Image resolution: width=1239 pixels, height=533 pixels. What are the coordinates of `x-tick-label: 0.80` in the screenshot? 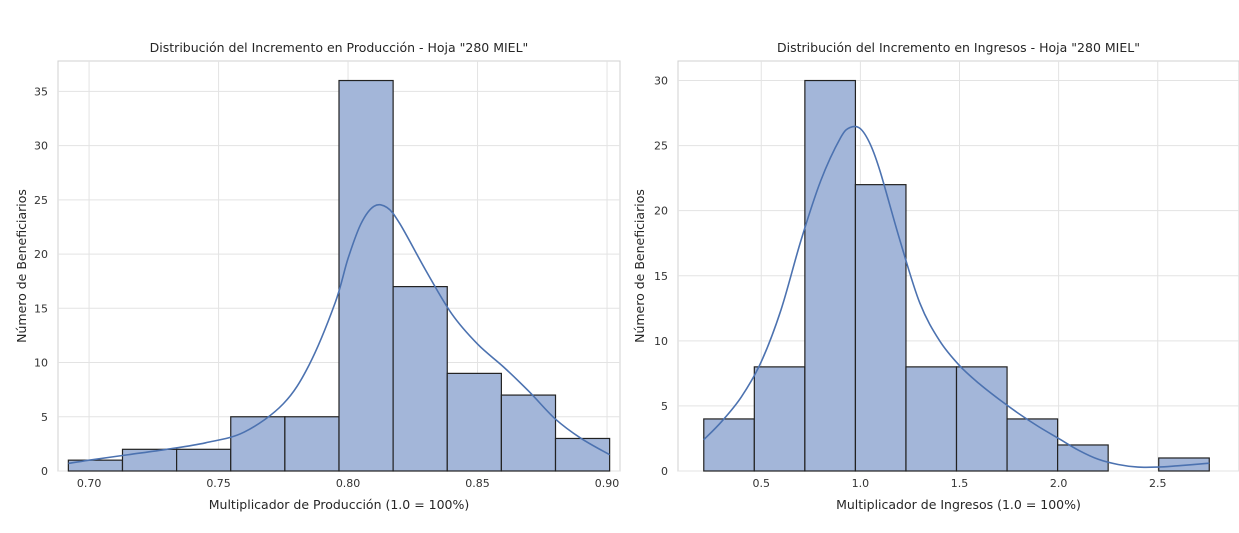 It's located at (348, 483).